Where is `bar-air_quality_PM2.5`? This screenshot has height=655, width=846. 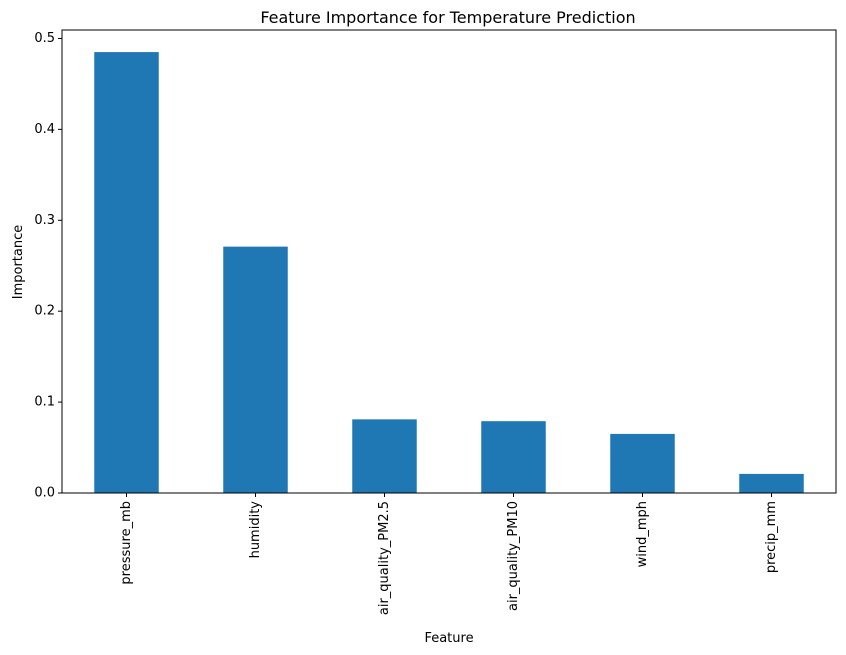
bar-air_quality_PM2.5 is located at coordinates (384, 456).